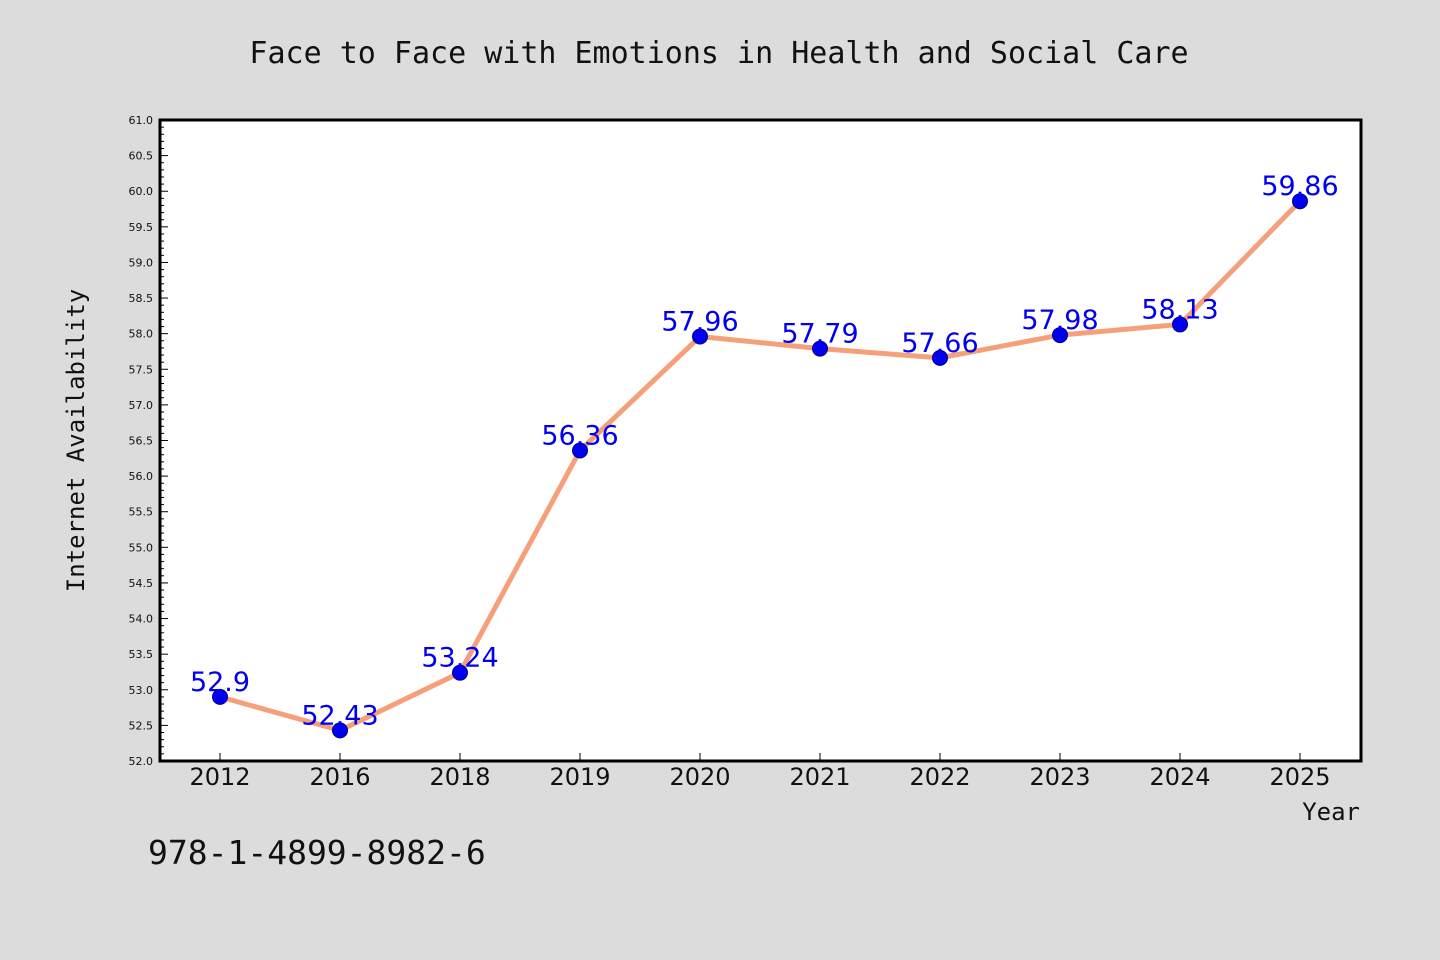 The image size is (1440, 960). What do you see at coordinates (1059, 777) in the screenshot?
I see `x-tick-label: 2023` at bounding box center [1059, 777].